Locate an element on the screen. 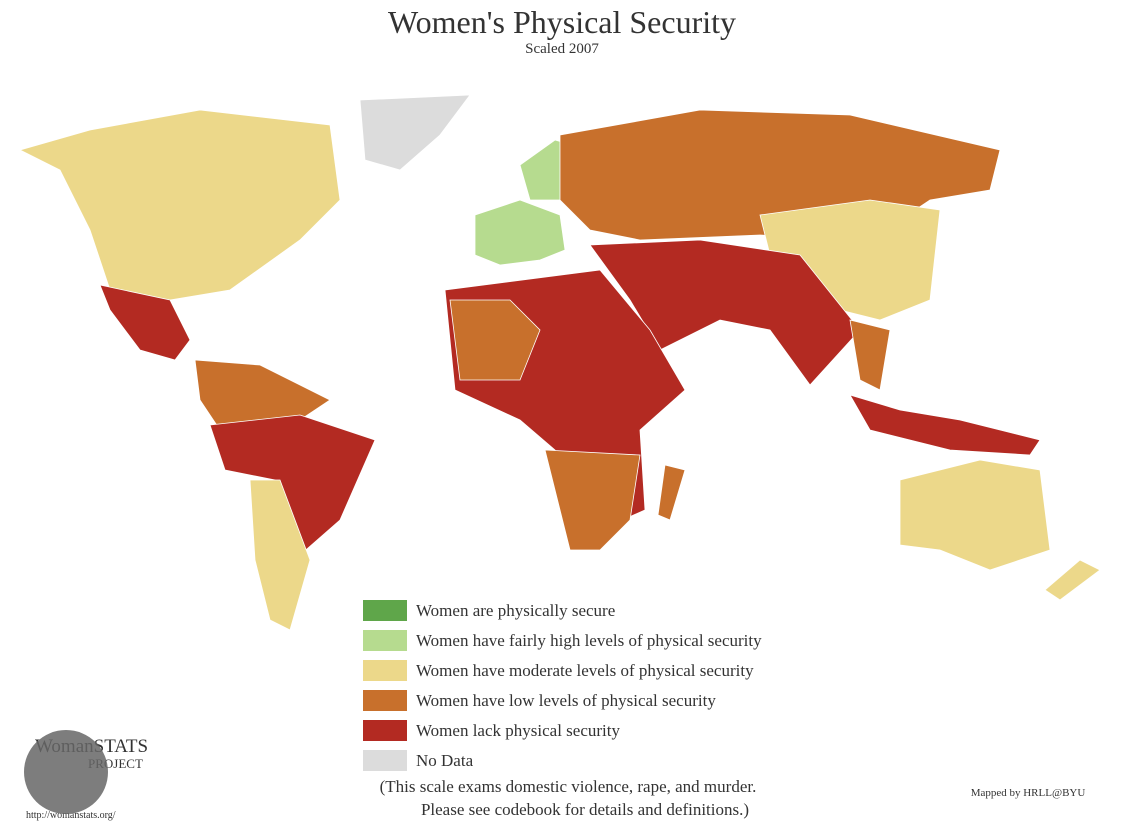  southeast-asia is located at coordinates (870, 355).